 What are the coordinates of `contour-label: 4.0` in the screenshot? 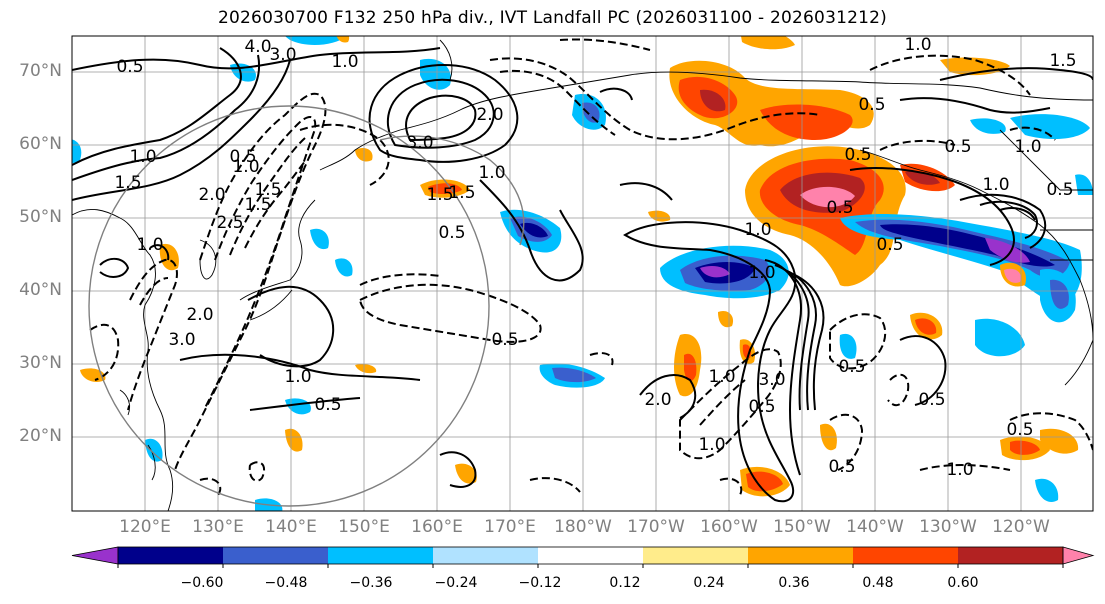 It's located at (257, 47).